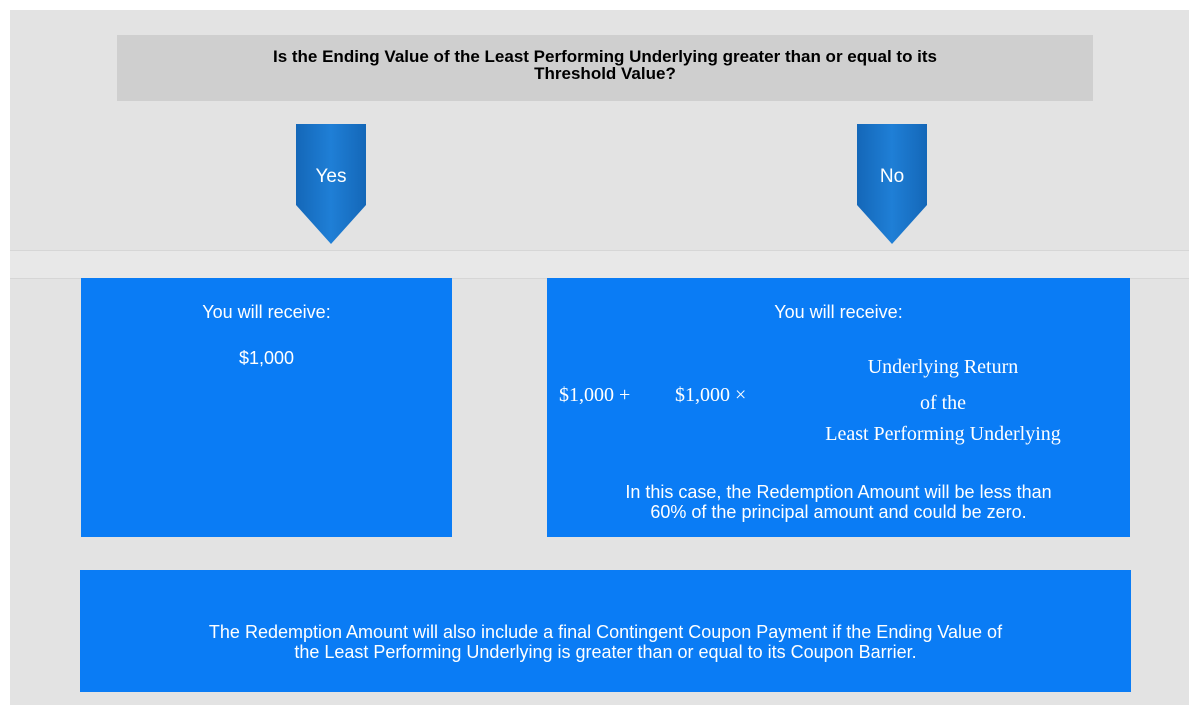 This screenshot has width=1189, height=709. Describe the element at coordinates (943, 434) in the screenshot. I see `fraction-line: Least Performing Underlying` at that location.